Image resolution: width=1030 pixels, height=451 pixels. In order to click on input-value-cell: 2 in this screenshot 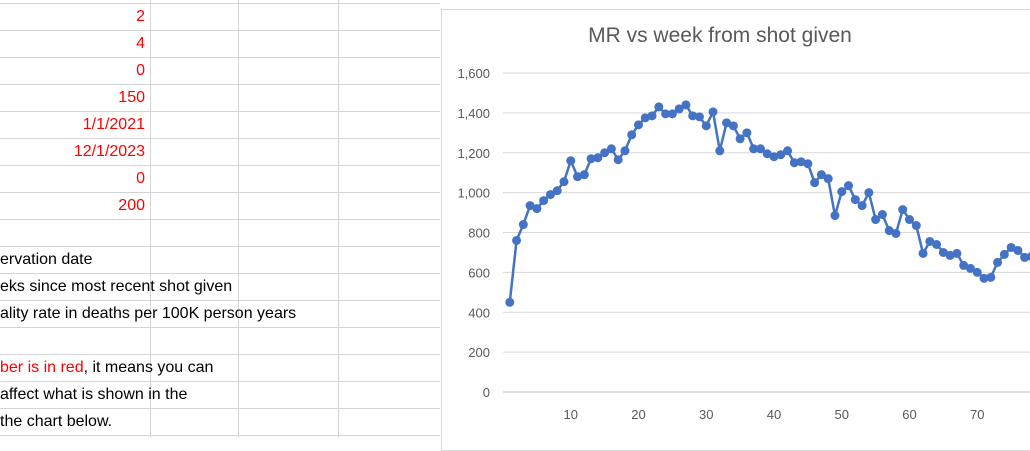, I will do `click(140, 16)`.